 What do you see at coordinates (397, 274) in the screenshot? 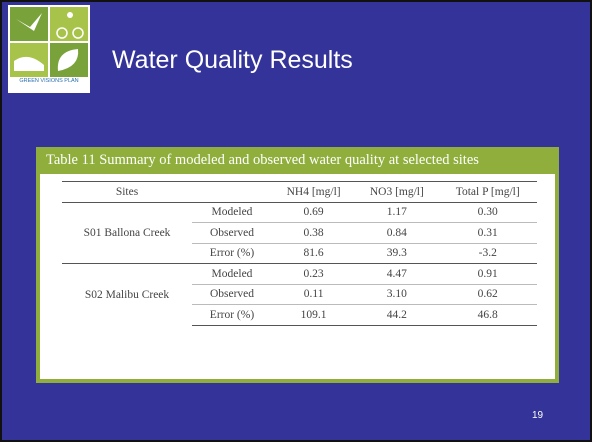
I see `value-cell: 4.47` at bounding box center [397, 274].